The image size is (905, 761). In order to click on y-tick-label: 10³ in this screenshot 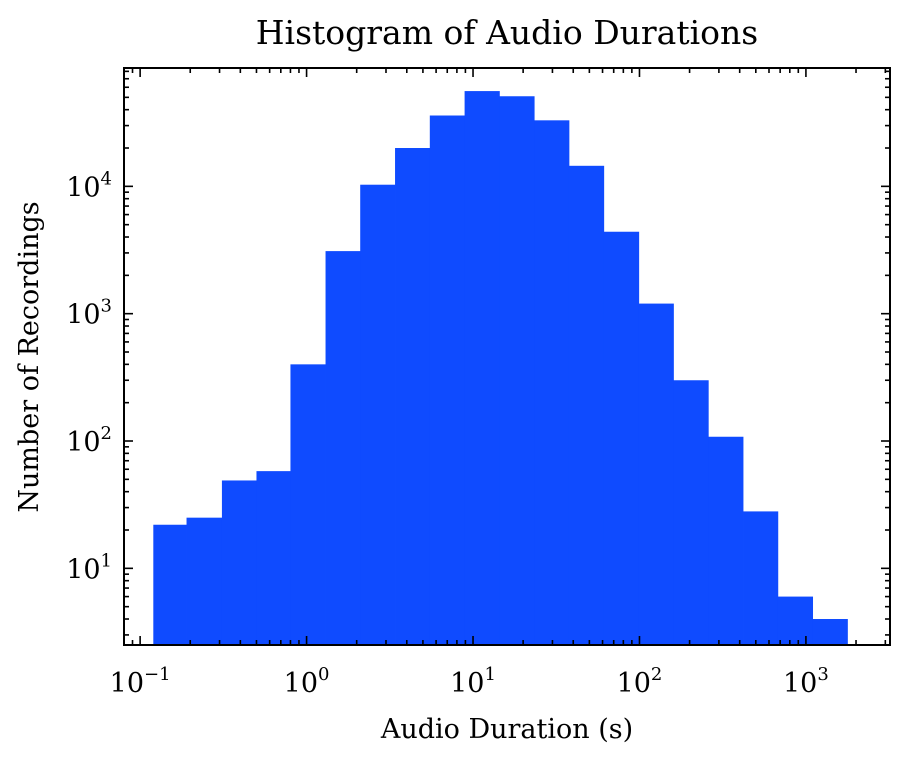, I will do `click(89, 313)`.